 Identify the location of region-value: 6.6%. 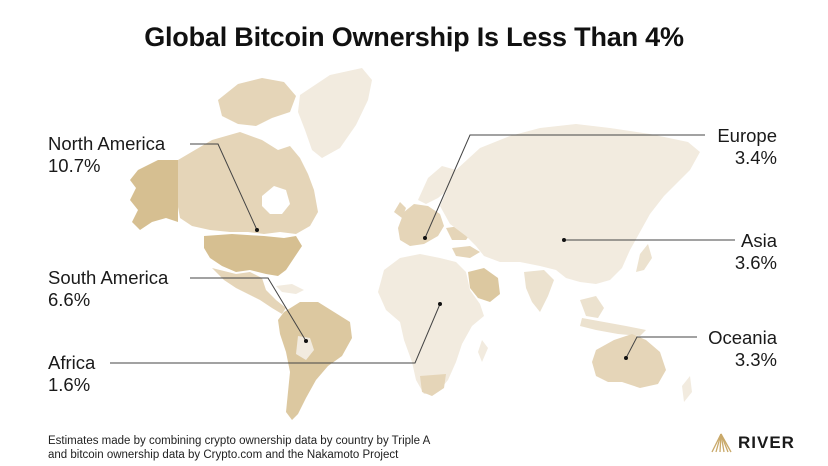
(69, 299).